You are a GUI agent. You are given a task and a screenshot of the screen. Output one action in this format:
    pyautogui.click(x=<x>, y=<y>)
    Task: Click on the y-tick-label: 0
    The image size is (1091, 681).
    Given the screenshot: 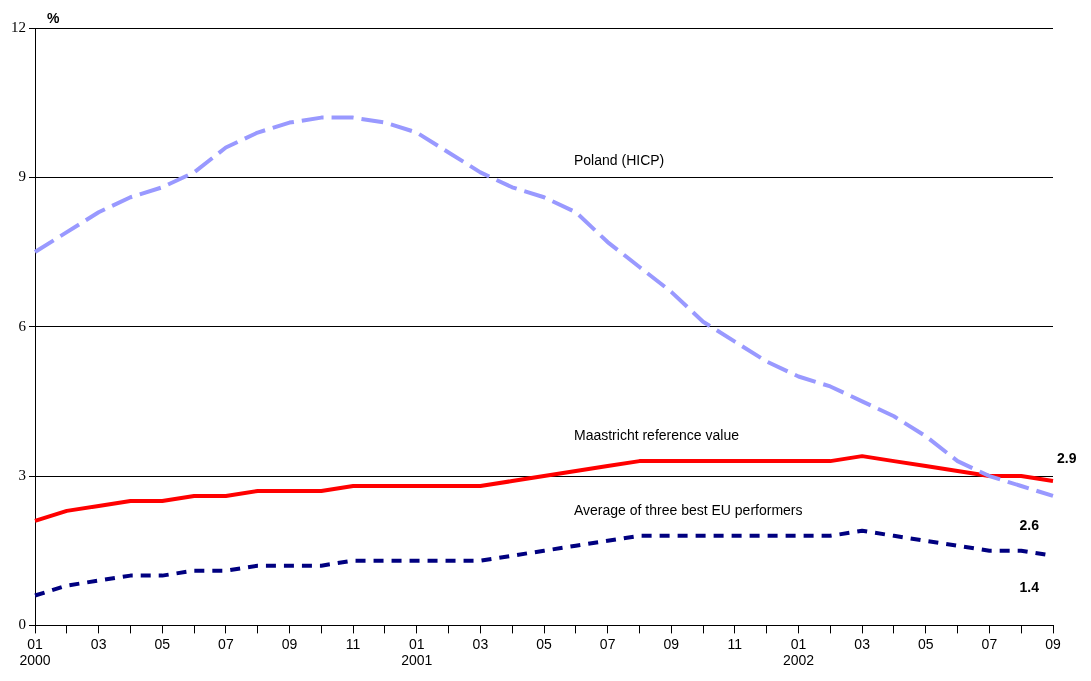 What is the action you would take?
    pyautogui.click(x=22, y=624)
    